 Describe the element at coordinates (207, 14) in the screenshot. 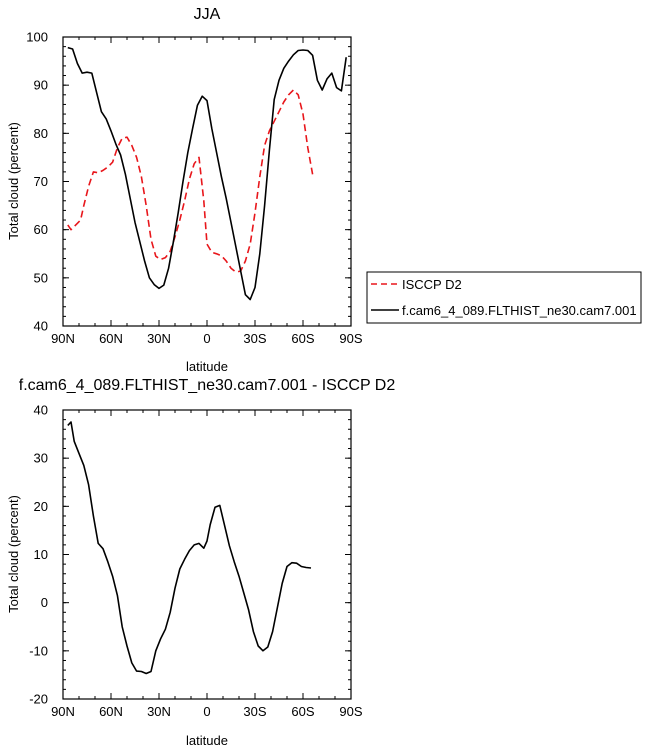

I see `chart-top-title: JJA` at that location.